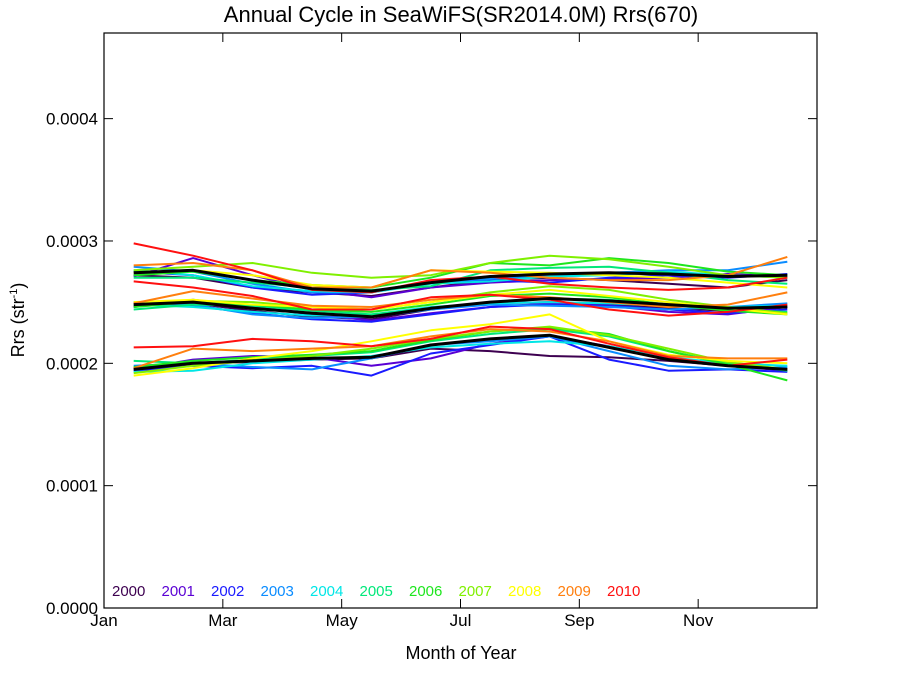 The width and height of the screenshot is (900, 675). I want to click on legend-entry-2008: 2008, so click(524, 591).